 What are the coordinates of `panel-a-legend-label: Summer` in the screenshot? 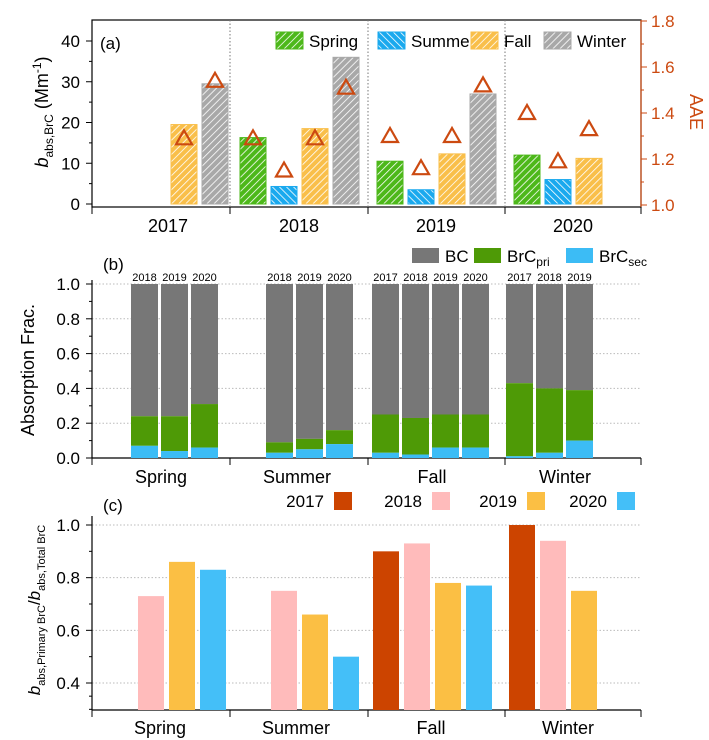 It's located at (443, 41).